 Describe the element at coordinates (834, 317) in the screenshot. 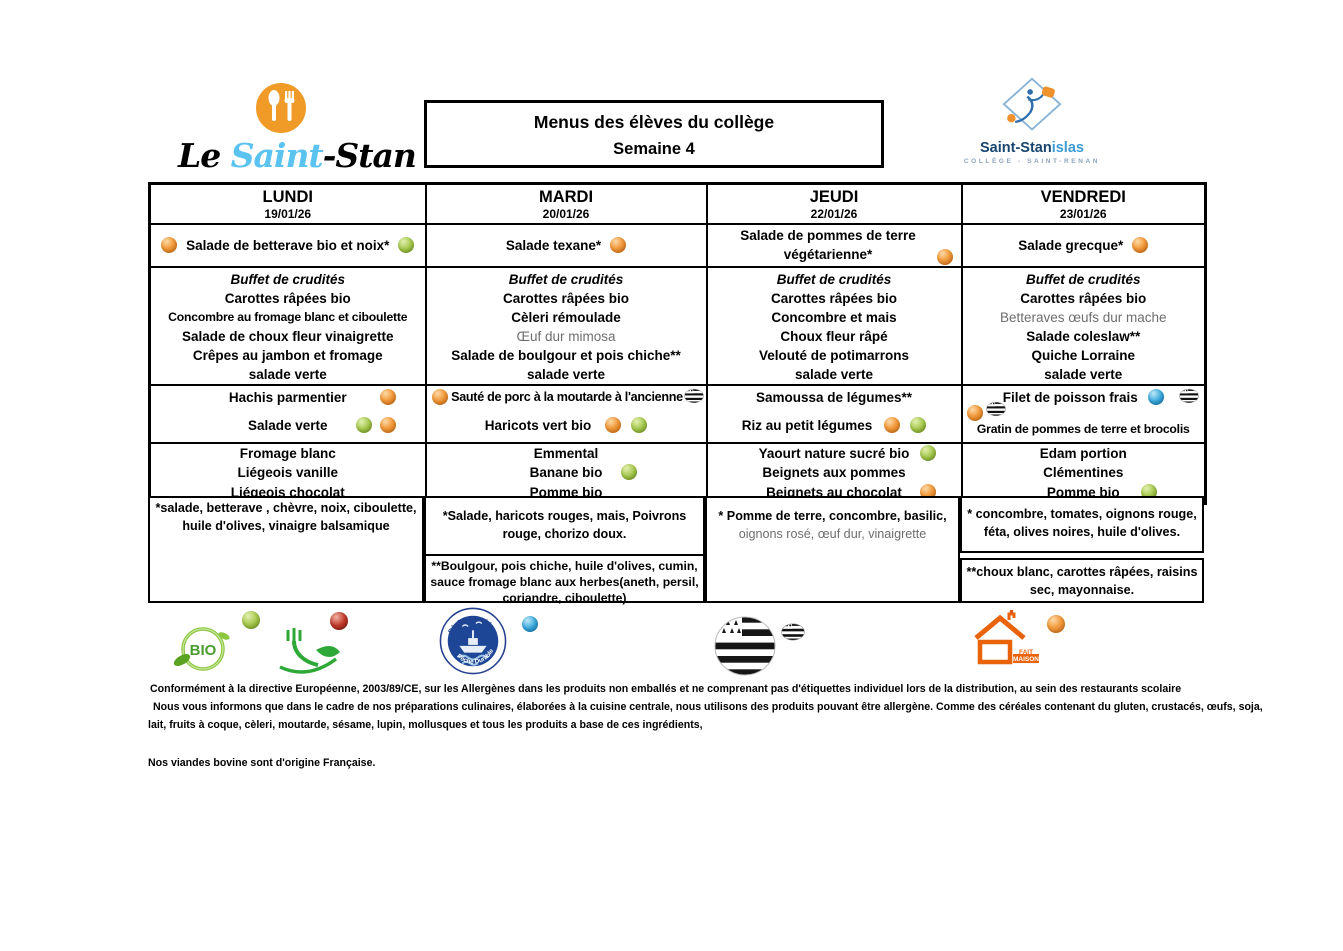

I see `buffet-item: Concombre et mais` at that location.